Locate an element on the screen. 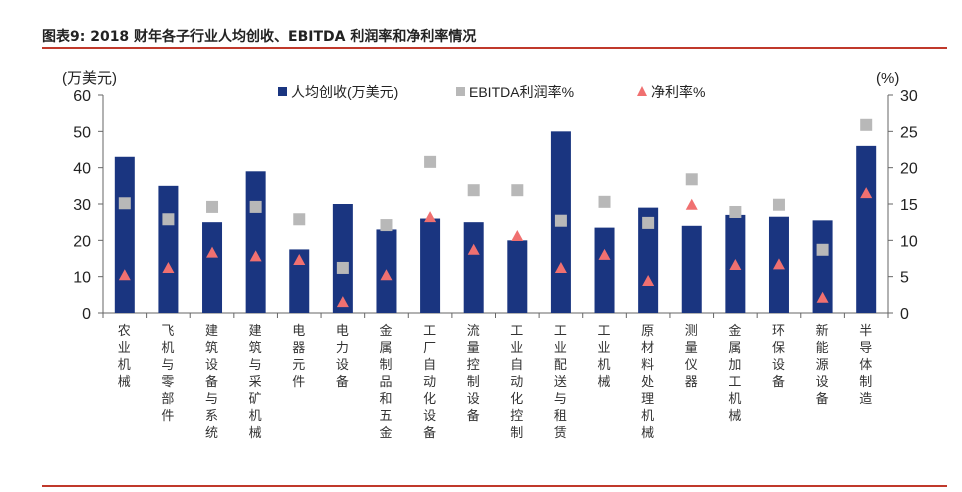  left-tick-label: 10 is located at coordinates (82, 278).